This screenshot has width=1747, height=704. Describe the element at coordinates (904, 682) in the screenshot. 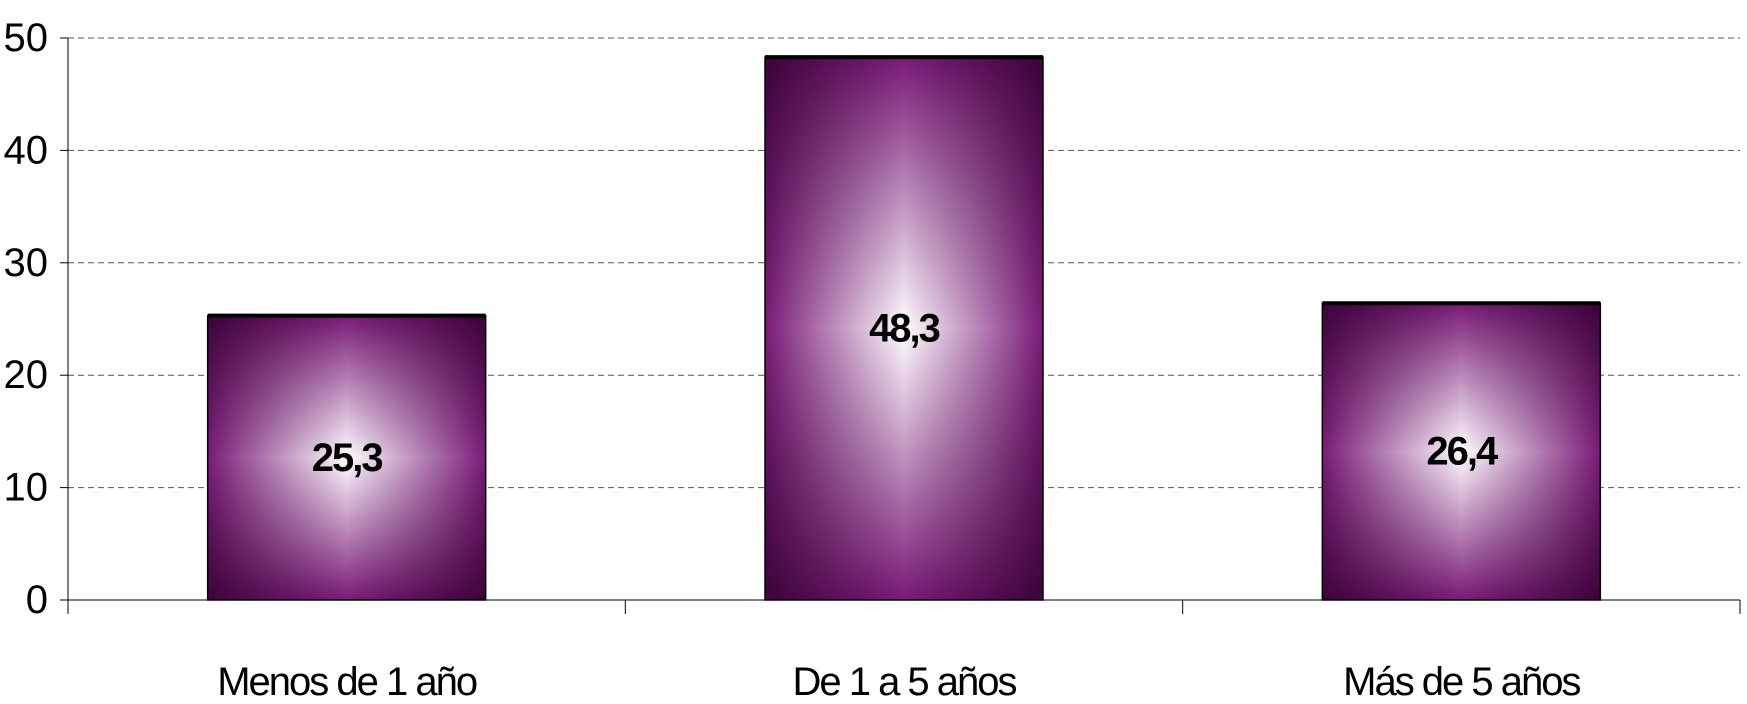

I see `category-label: De 1 a 5 años` at that location.